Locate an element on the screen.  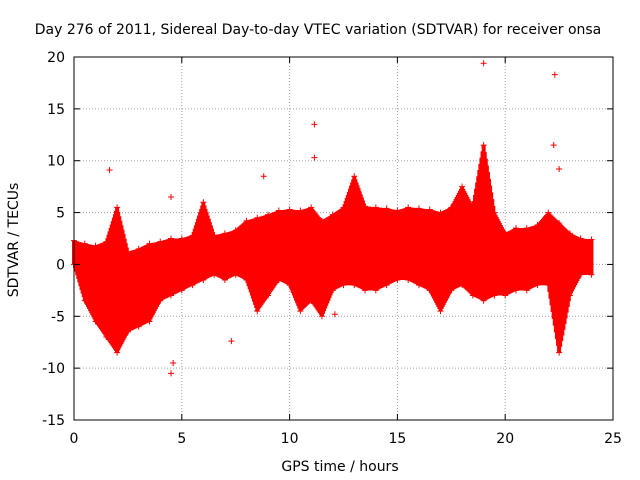
x-tick-label: 15 is located at coordinates (397, 439).